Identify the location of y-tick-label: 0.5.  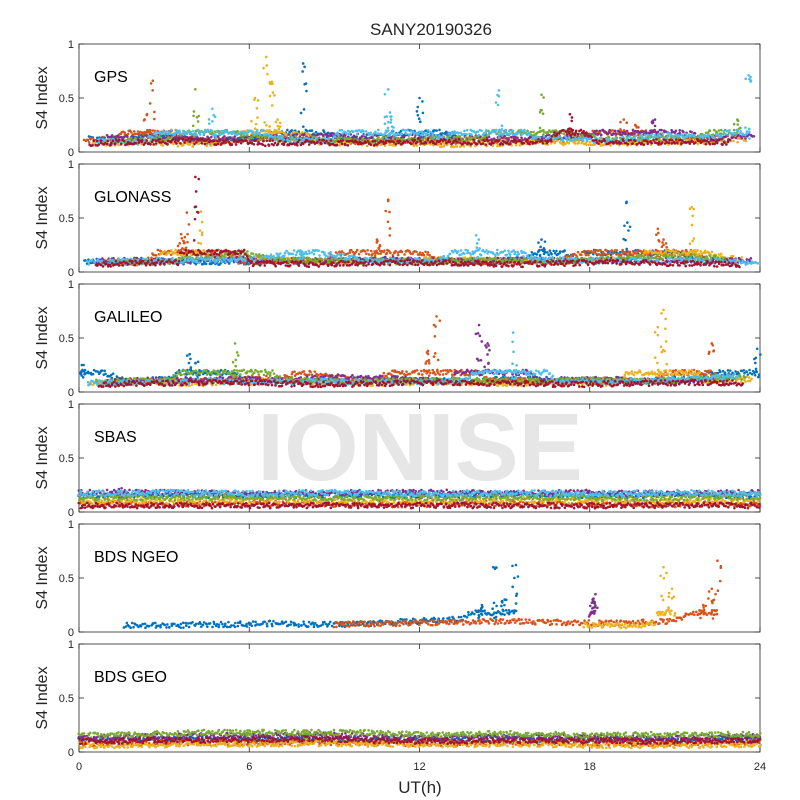
(66, 219).